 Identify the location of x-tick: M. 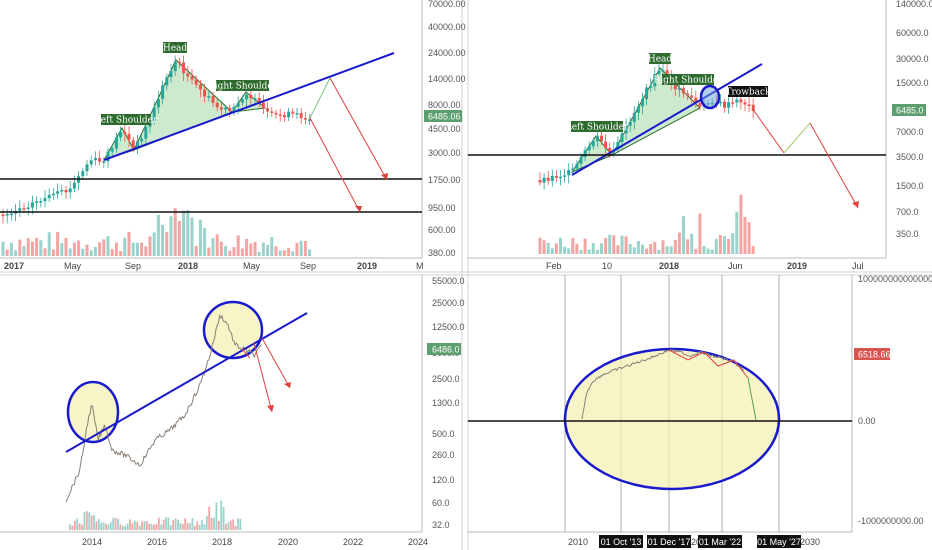
(420, 266).